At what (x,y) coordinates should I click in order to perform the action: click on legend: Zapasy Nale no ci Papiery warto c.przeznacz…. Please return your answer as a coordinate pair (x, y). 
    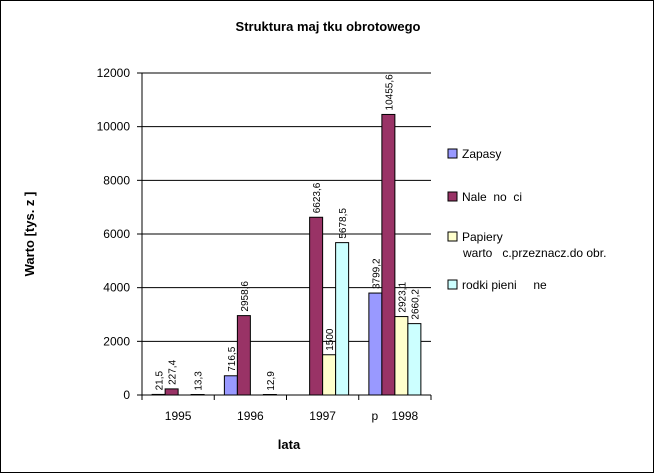
    Looking at the image, I should click on (526, 219).